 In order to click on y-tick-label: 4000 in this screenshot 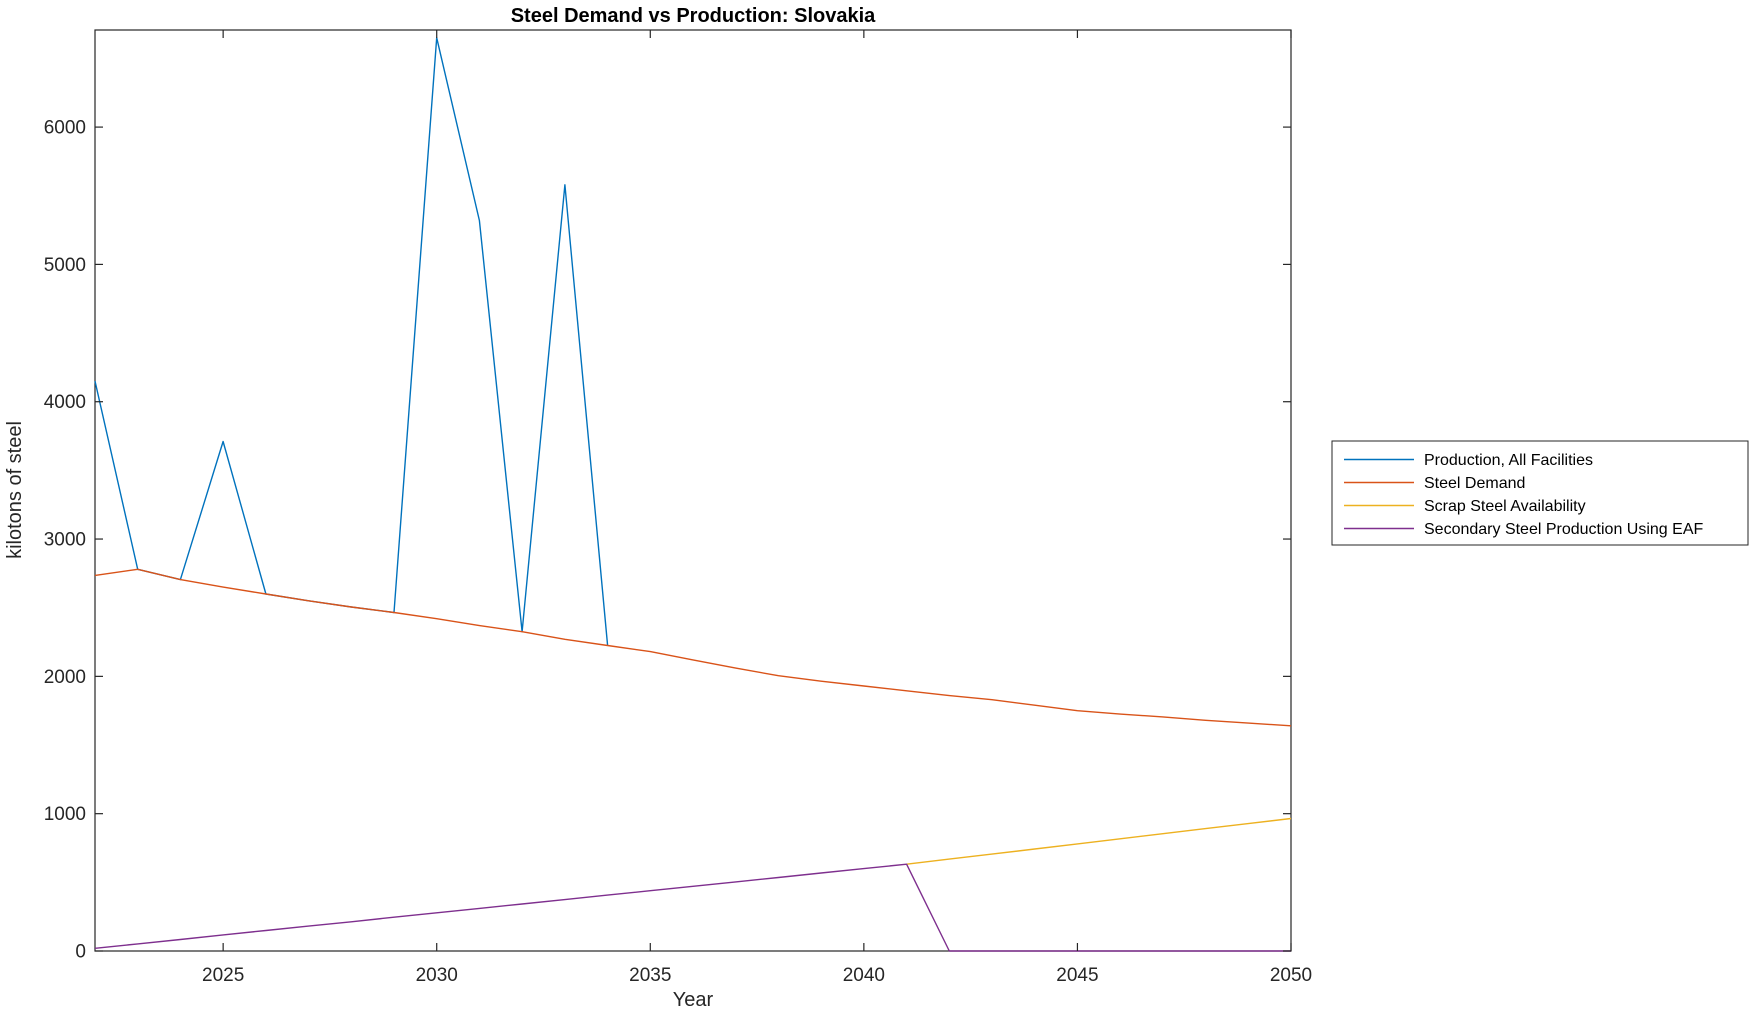, I will do `click(65, 402)`.